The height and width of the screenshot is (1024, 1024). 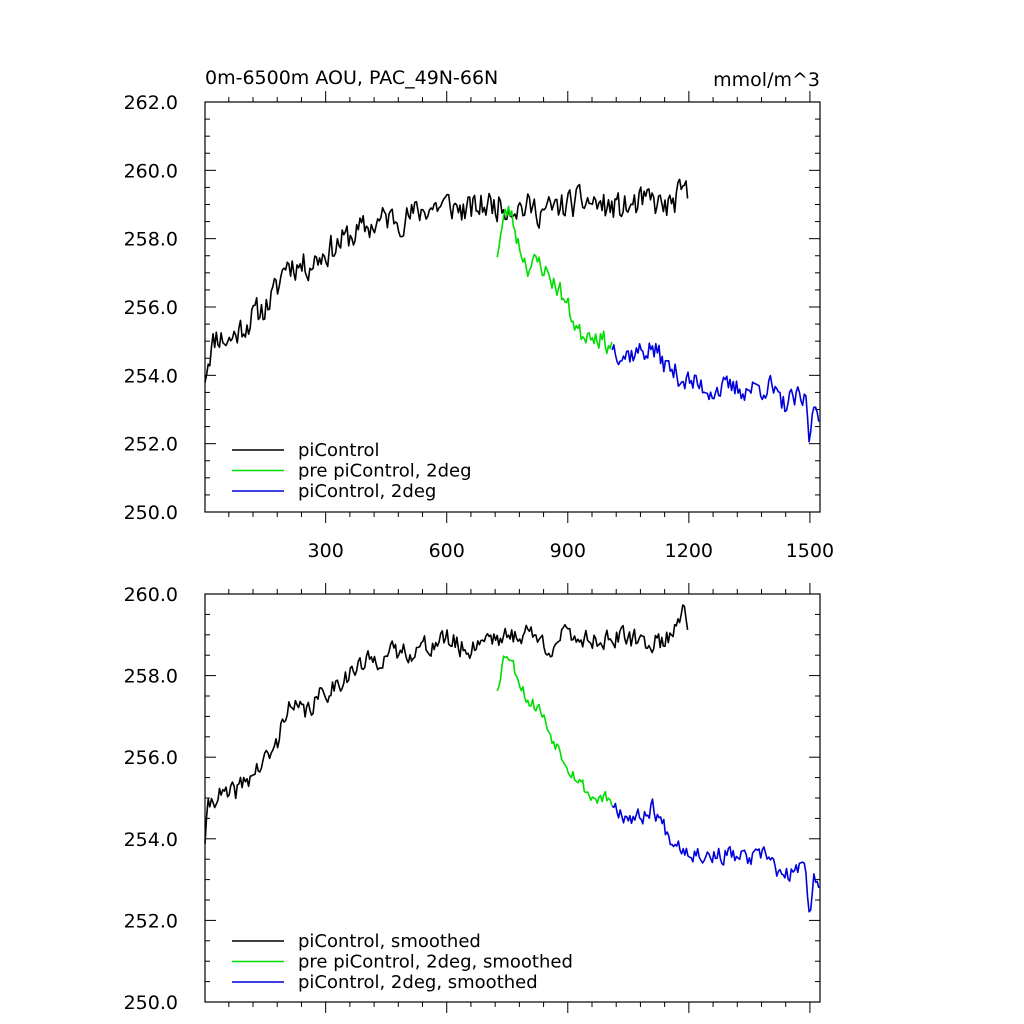 What do you see at coordinates (367, 491) in the screenshot?
I see `legend-label: piControl, 2deg` at bounding box center [367, 491].